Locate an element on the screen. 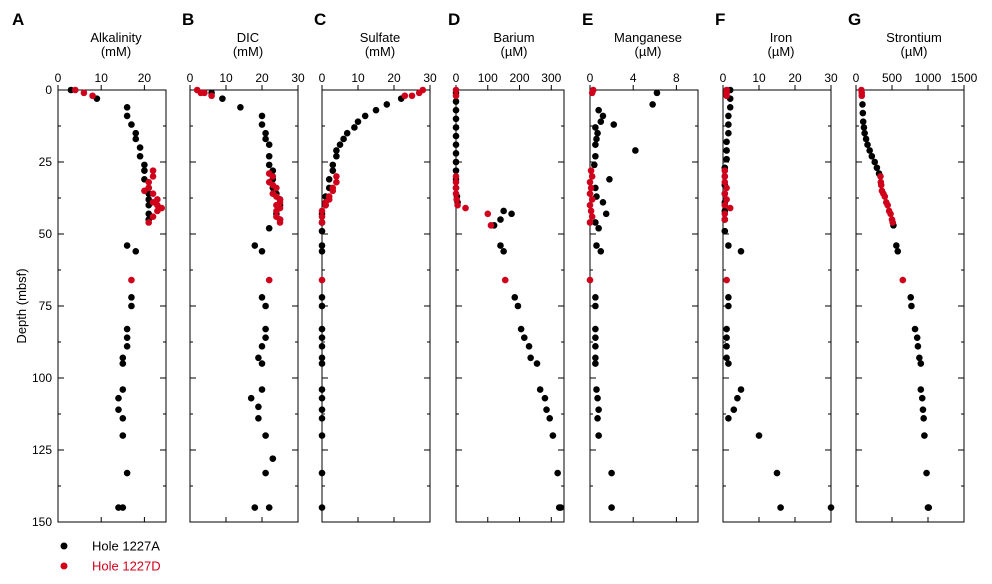  panel-letter: F is located at coordinates (720, 19).